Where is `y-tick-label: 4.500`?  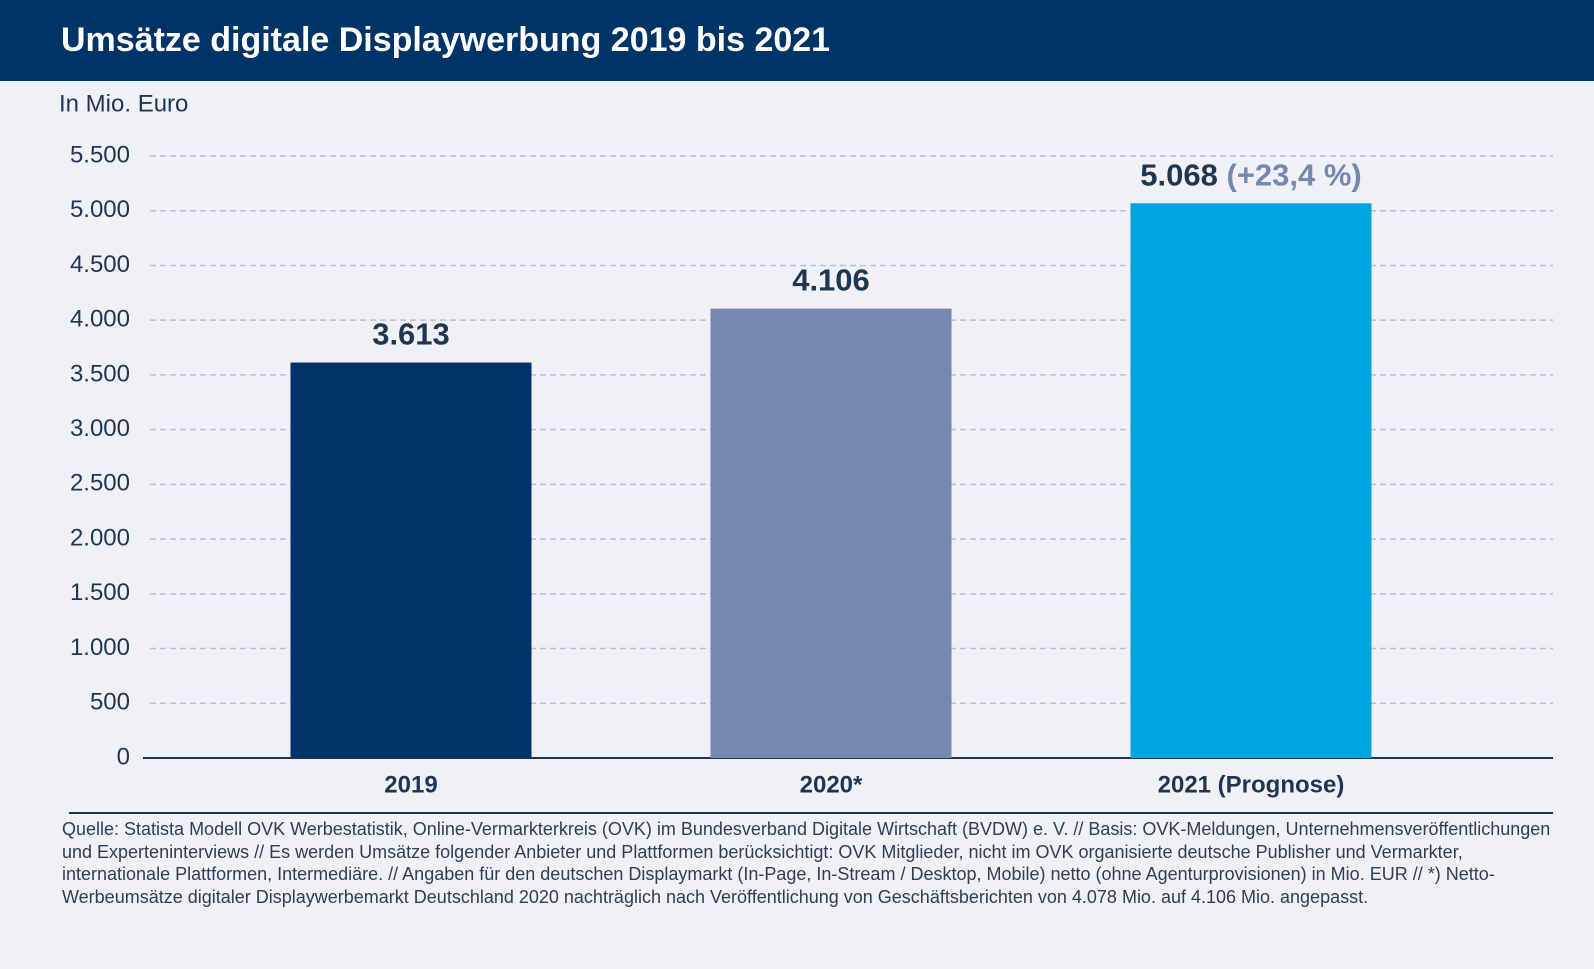 y-tick-label: 4.500 is located at coordinates (100, 264).